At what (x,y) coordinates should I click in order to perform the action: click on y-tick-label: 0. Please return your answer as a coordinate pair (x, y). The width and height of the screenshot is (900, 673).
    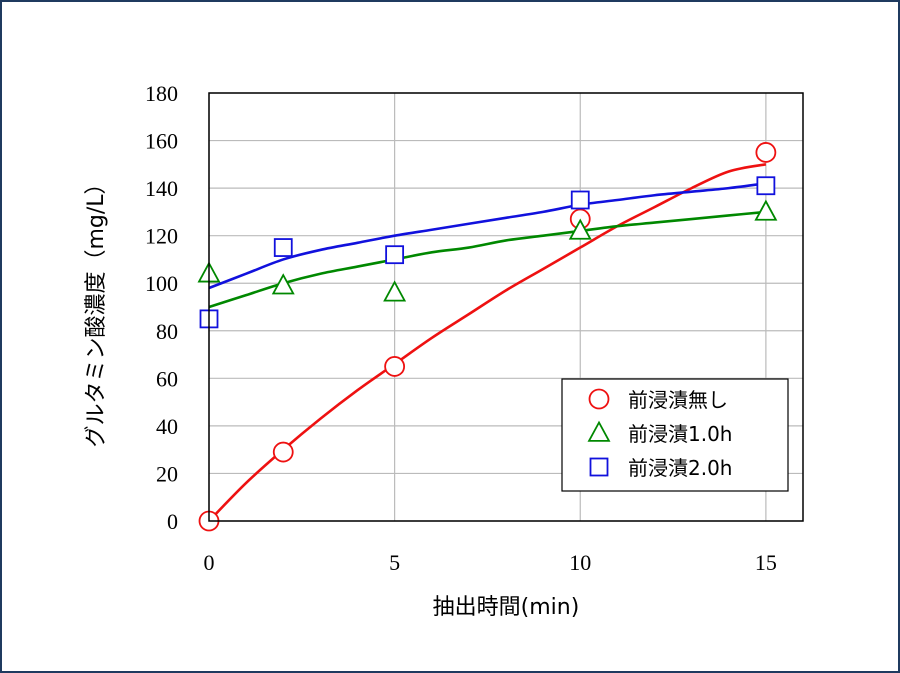
    Looking at the image, I should click on (172, 521).